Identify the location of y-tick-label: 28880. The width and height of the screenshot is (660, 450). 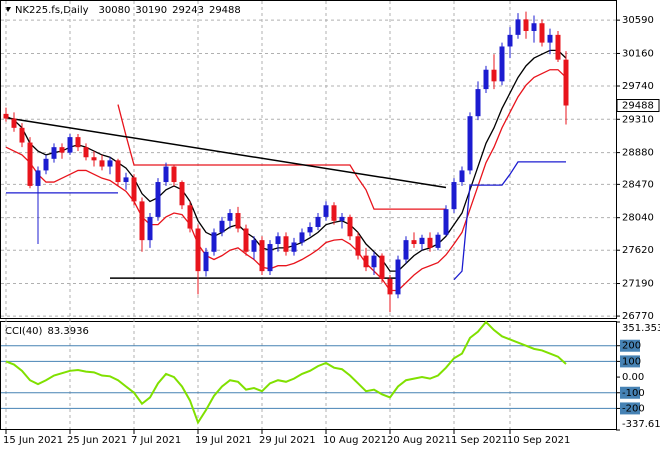
(638, 153).